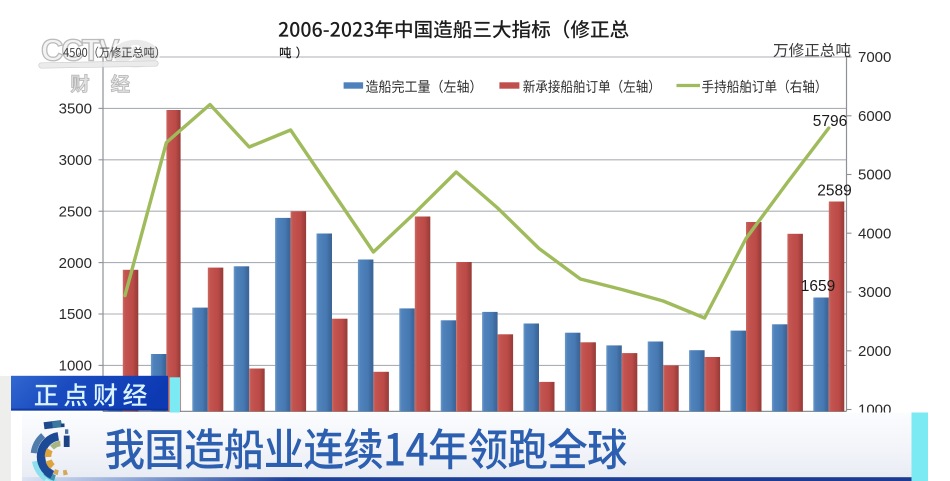 The width and height of the screenshot is (950, 481). Describe the element at coordinates (75, 366) in the screenshot. I see `svg-text: 1000` at that location.